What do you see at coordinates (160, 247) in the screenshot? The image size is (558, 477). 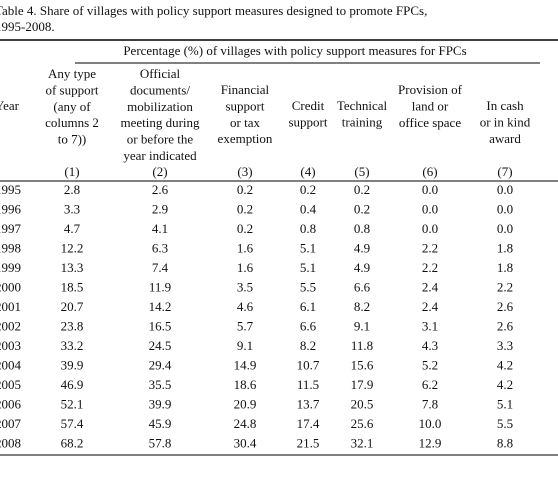 I see `value-cell: 6.3` at bounding box center [160, 247].